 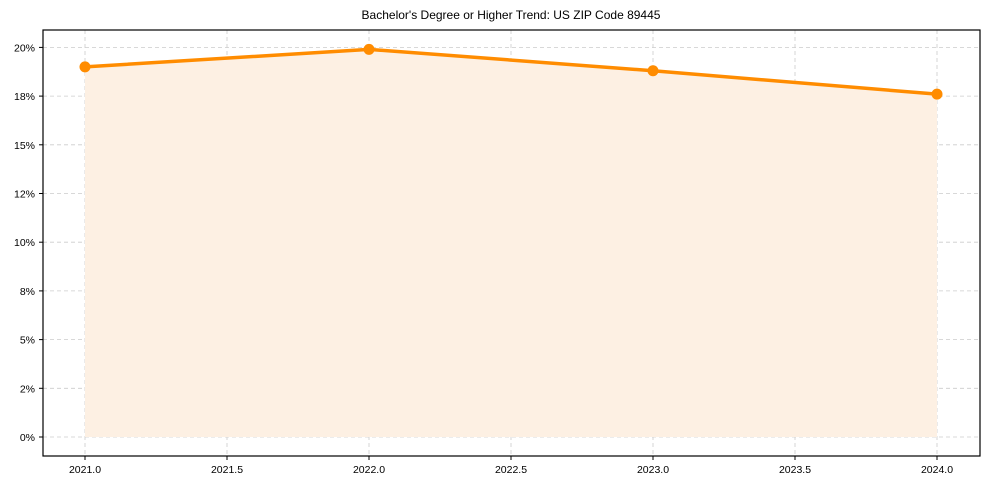 What do you see at coordinates (24, 146) in the screenshot?
I see `y-tick-label: 15%` at bounding box center [24, 146].